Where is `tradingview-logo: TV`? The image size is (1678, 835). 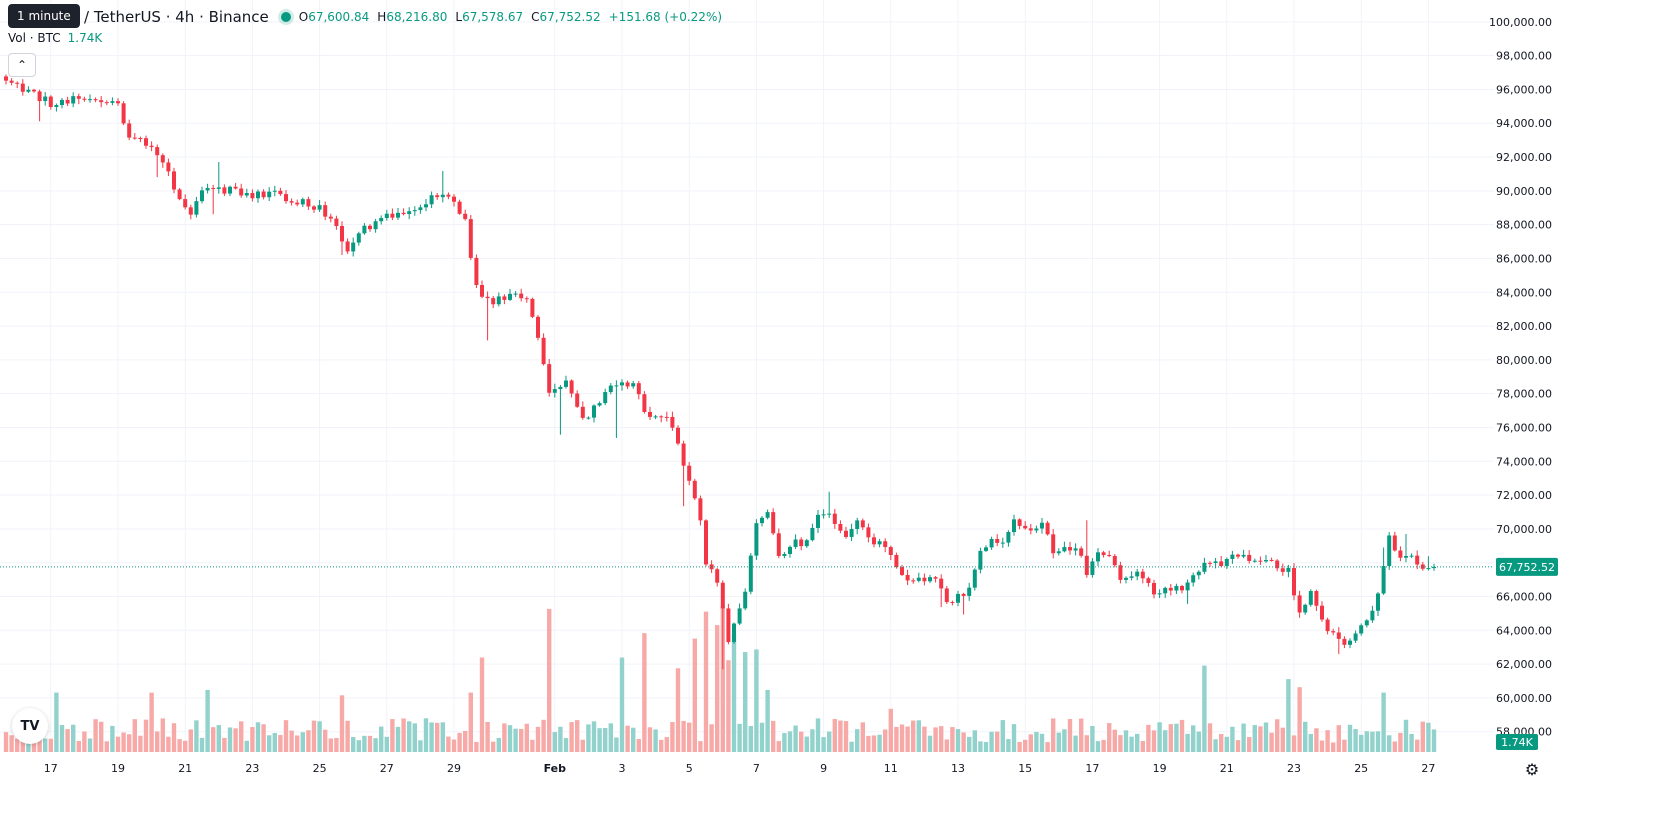 tradingview-logo: TV is located at coordinates (30, 726).